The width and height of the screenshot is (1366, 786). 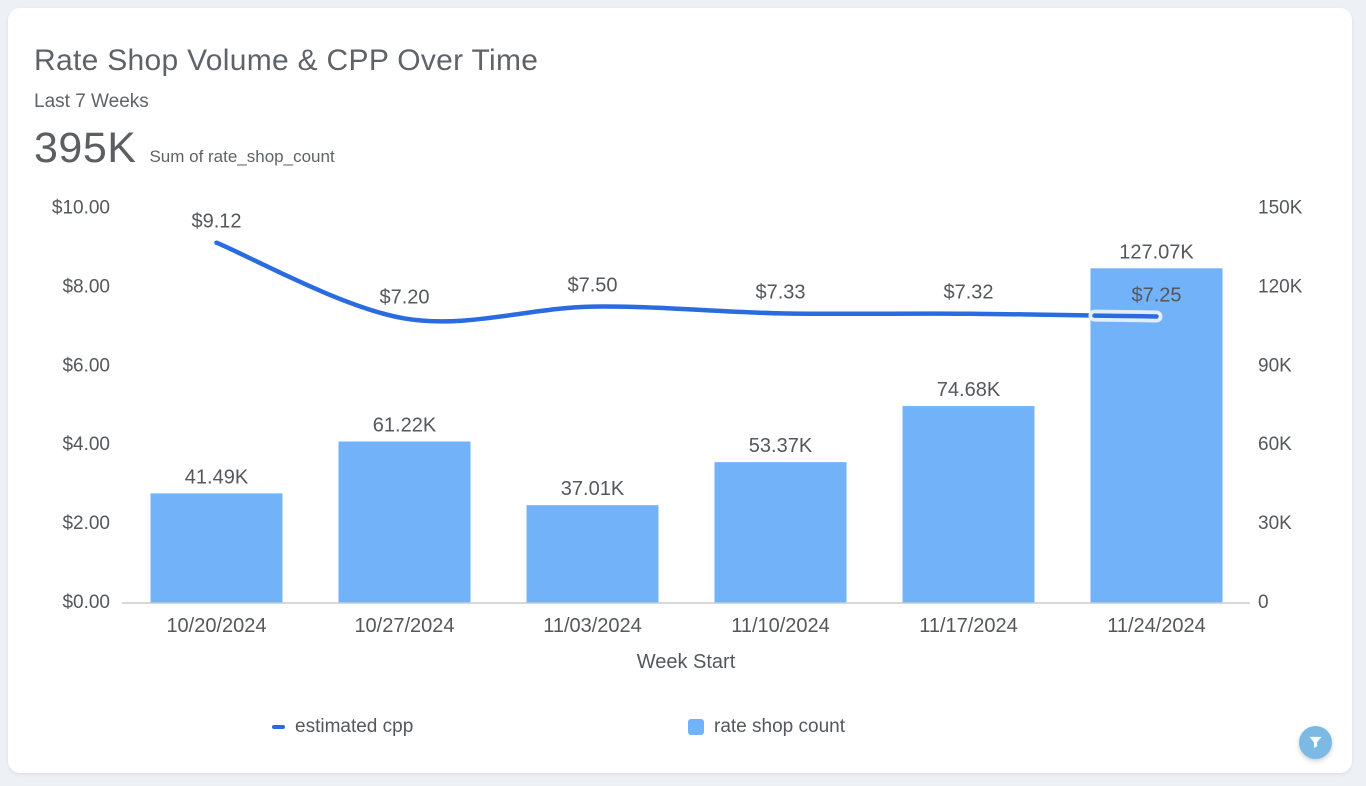 I want to click on cpp-line, so click(x=686, y=282).